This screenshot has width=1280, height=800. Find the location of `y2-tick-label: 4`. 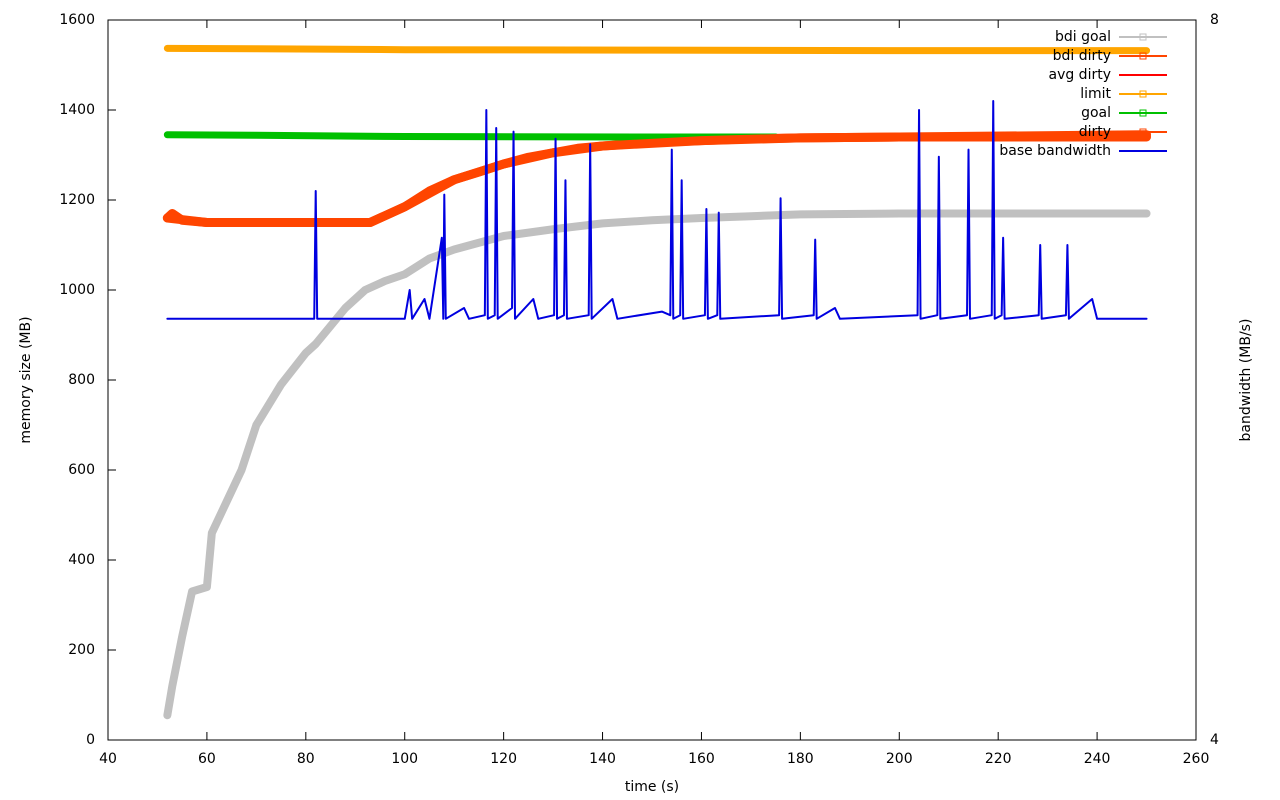

y2-tick-label: 4 is located at coordinates (1214, 740).